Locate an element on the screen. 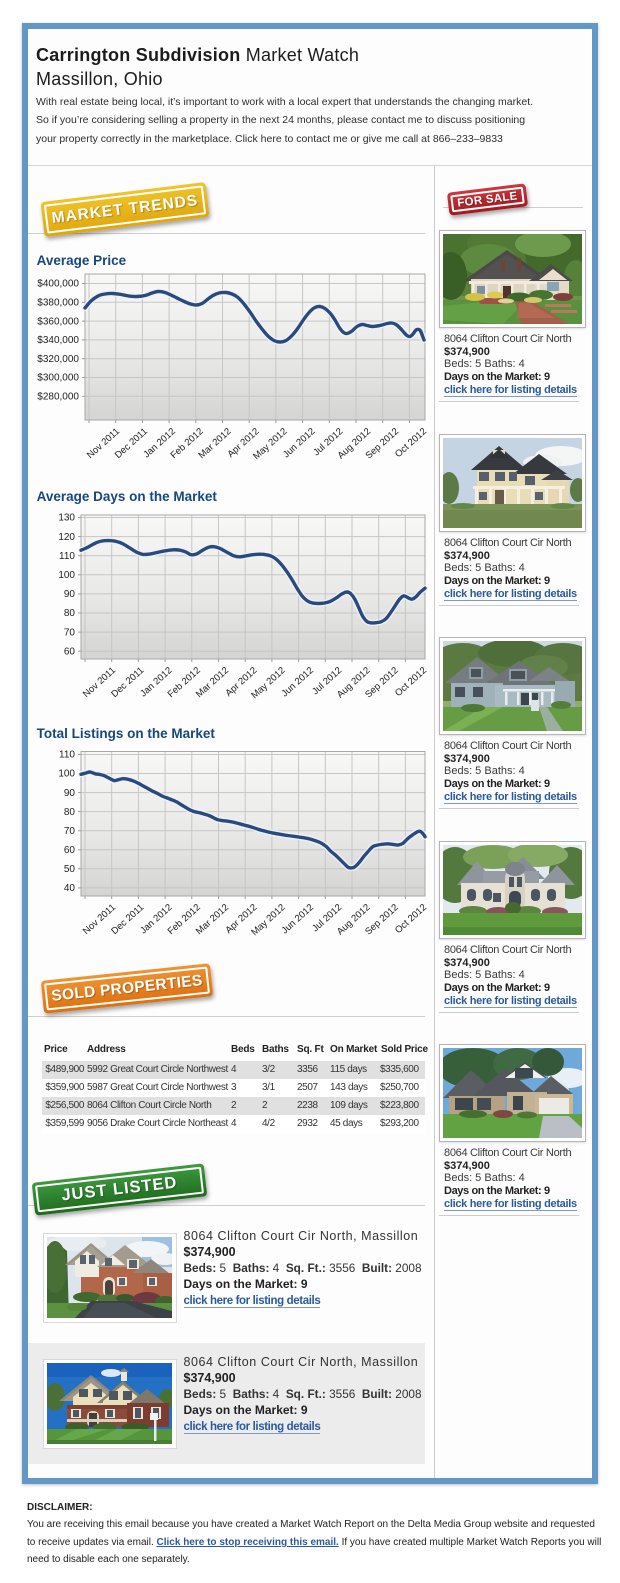  svg-text: $320,000 is located at coordinates (58, 359).